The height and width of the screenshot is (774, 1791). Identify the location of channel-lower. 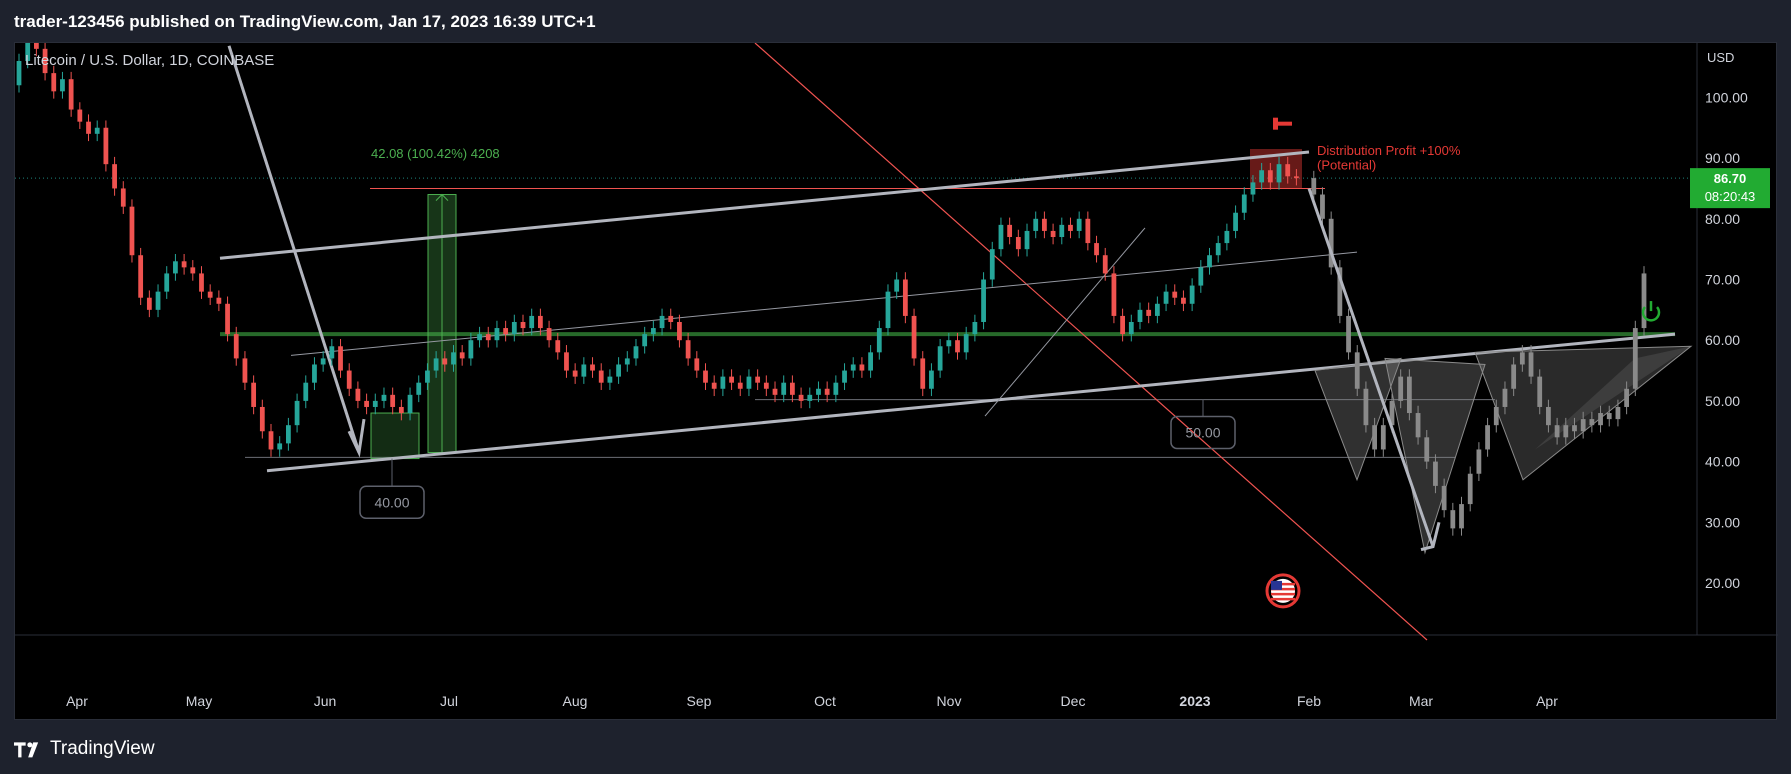
(971, 402).